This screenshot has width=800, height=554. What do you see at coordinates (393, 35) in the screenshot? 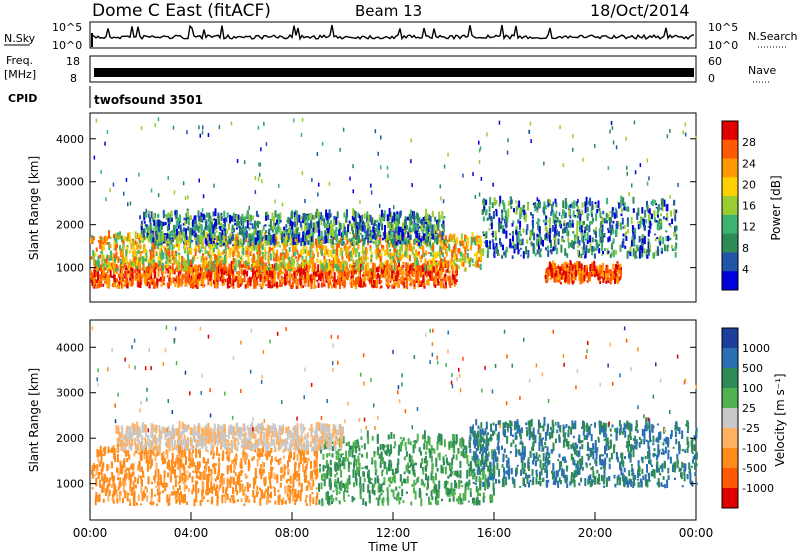
I see `nsky-frame` at bounding box center [393, 35].